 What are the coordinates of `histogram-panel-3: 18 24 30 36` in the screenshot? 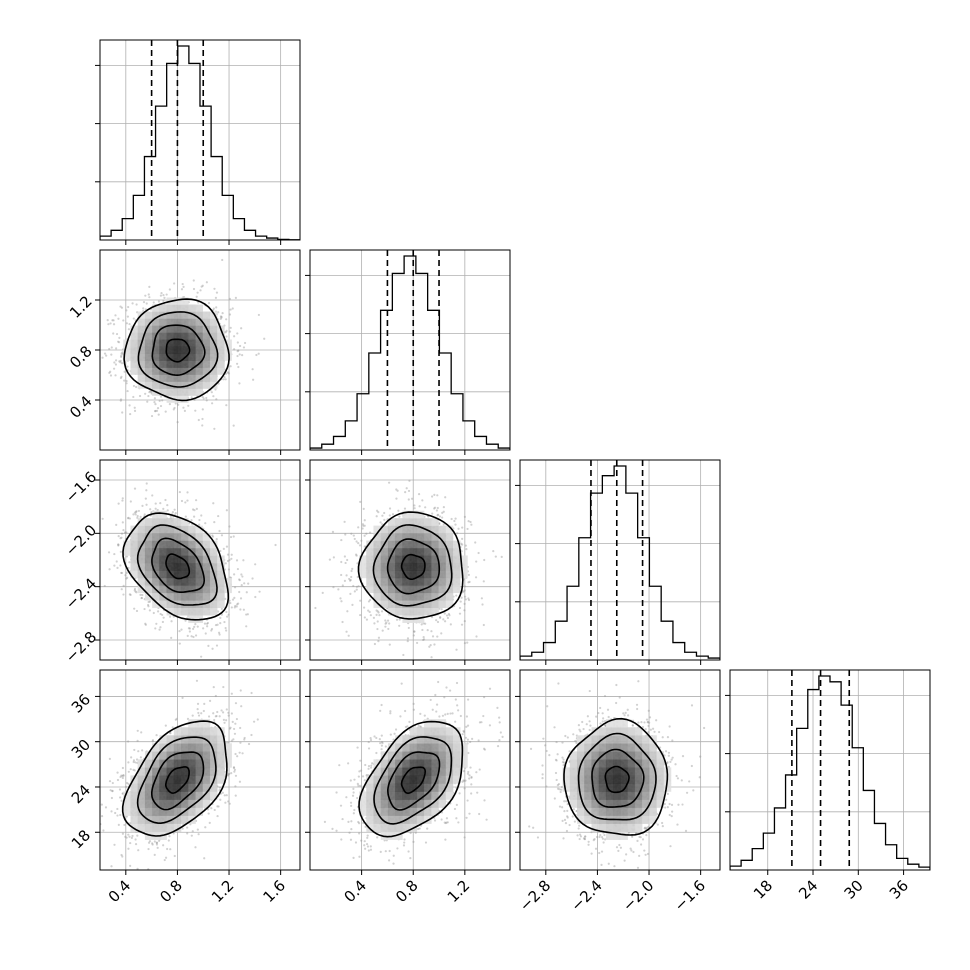 It's located at (828, 786).